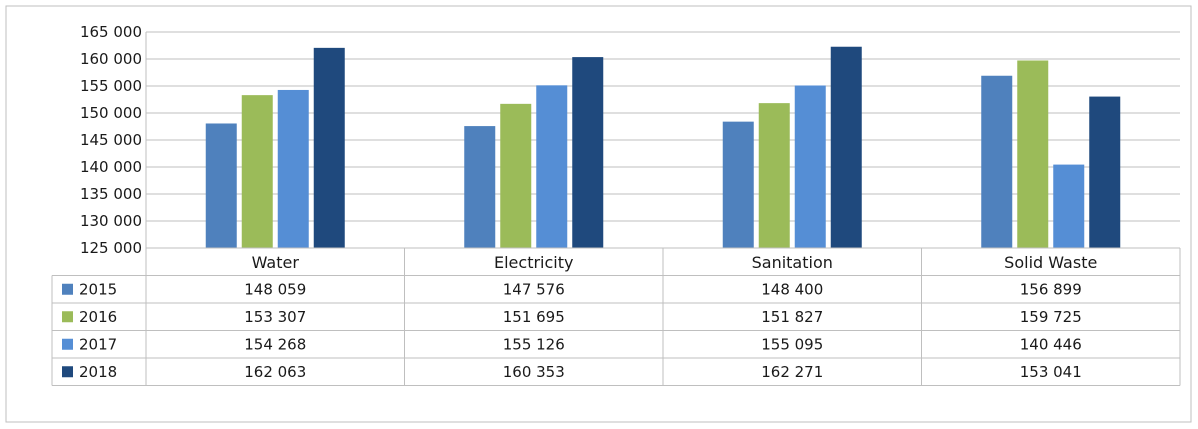 This screenshot has width=1198, height=429. Describe the element at coordinates (67, 372) in the screenshot. I see `legend-key-2018` at that location.